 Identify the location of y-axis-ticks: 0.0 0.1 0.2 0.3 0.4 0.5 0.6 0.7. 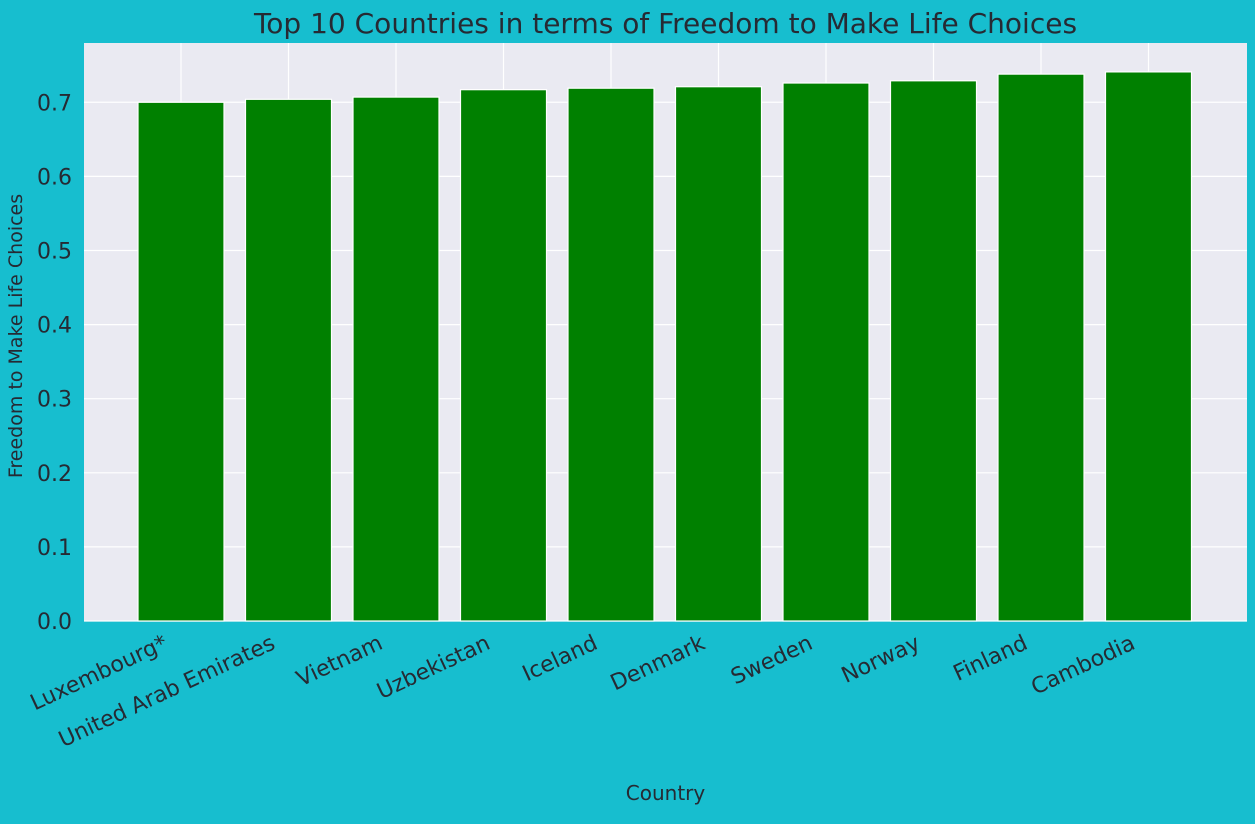
(54, 363).